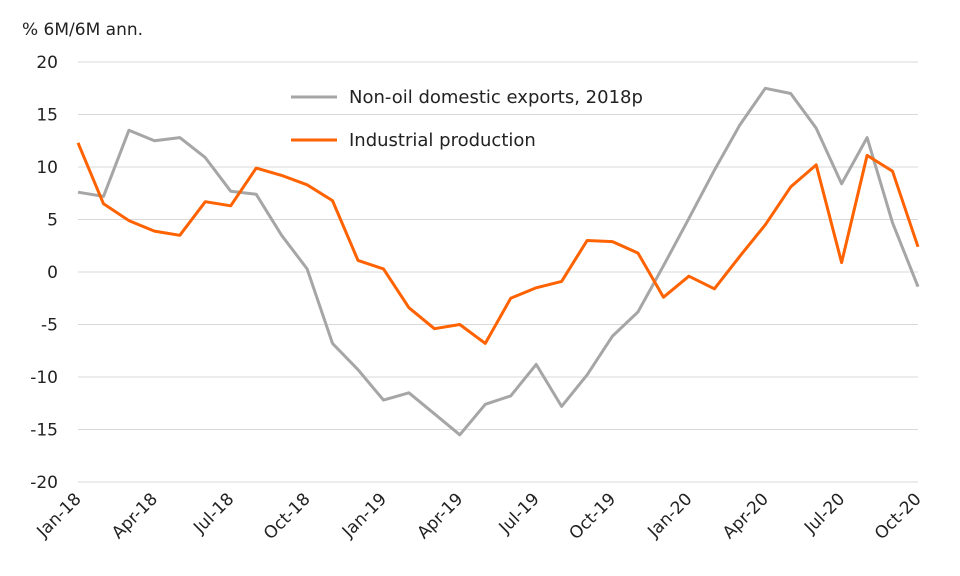 This screenshot has height=576, width=960. I want to click on y-tick-label: -10, so click(44, 378).